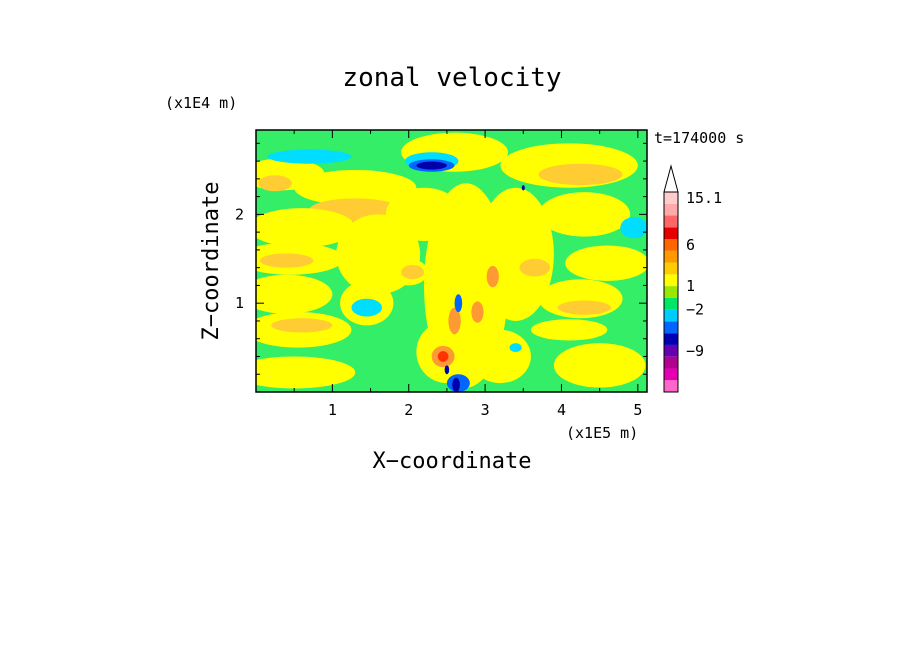  I want to click on chart-title: zonal velocity, so click(451, 78).